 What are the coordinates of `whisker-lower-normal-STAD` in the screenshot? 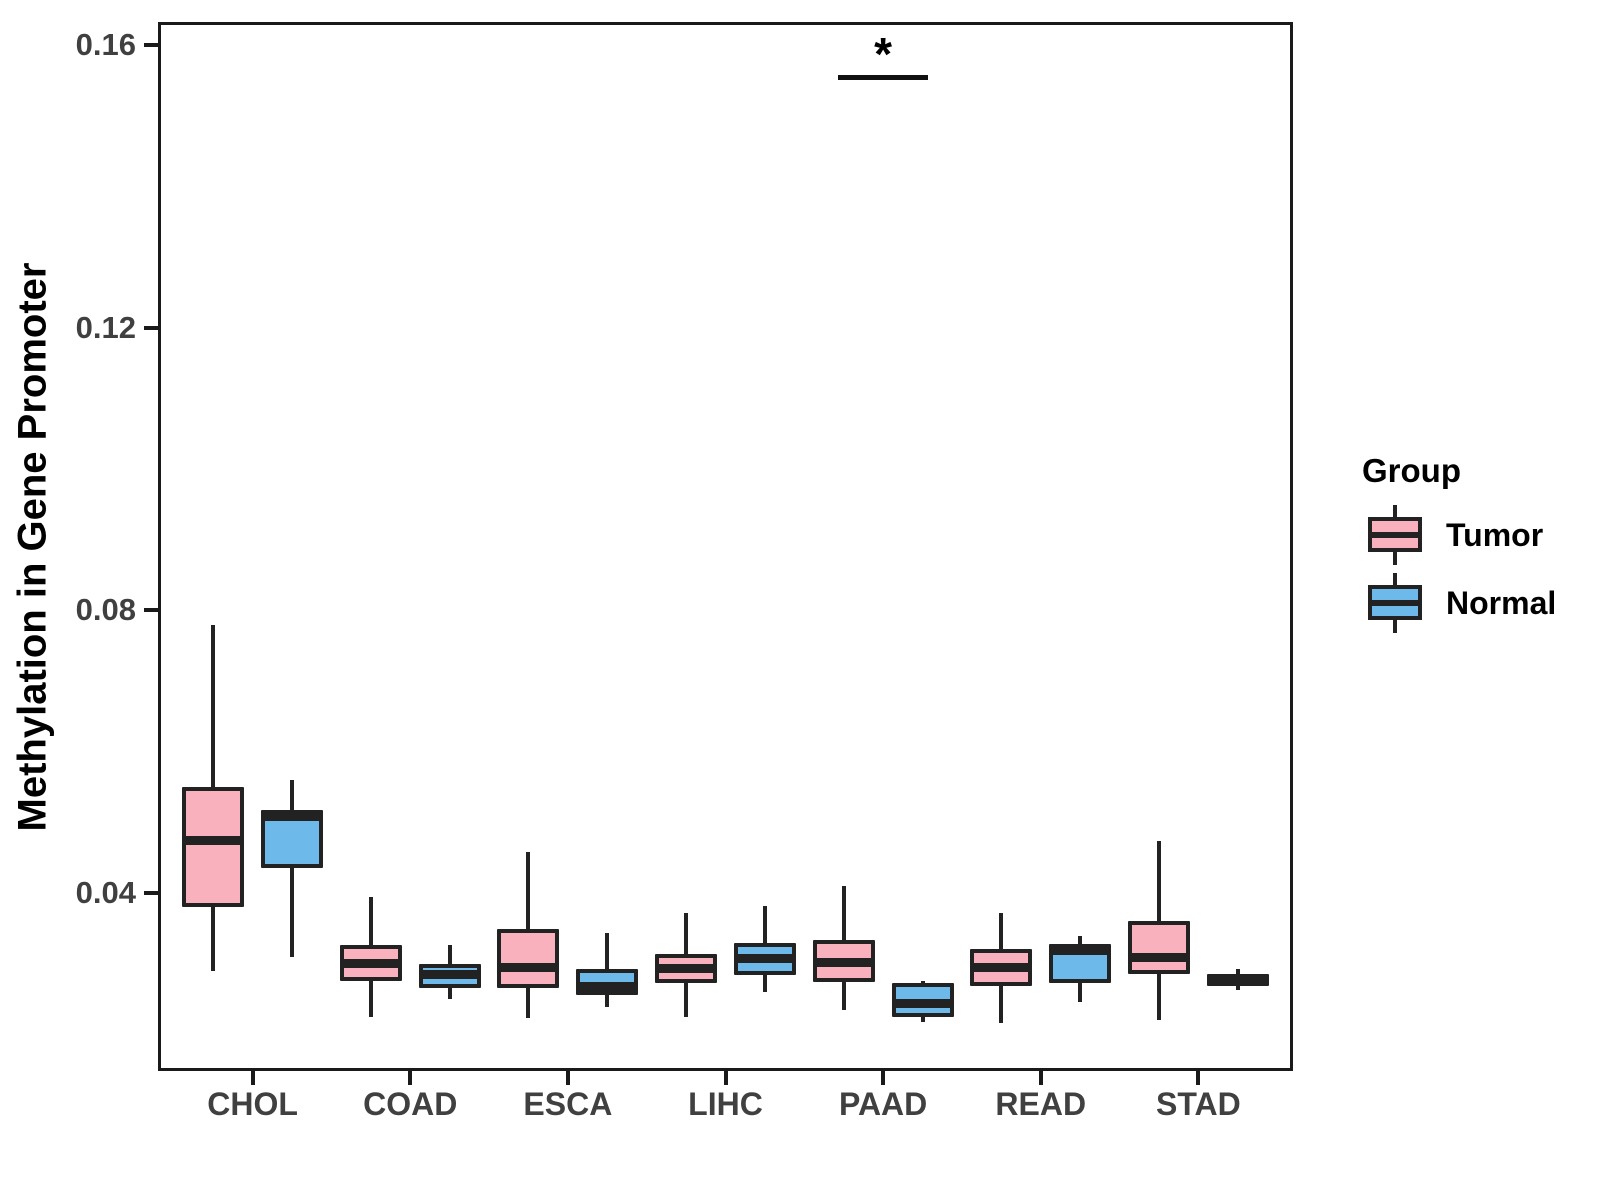 It's located at (1237, 988).